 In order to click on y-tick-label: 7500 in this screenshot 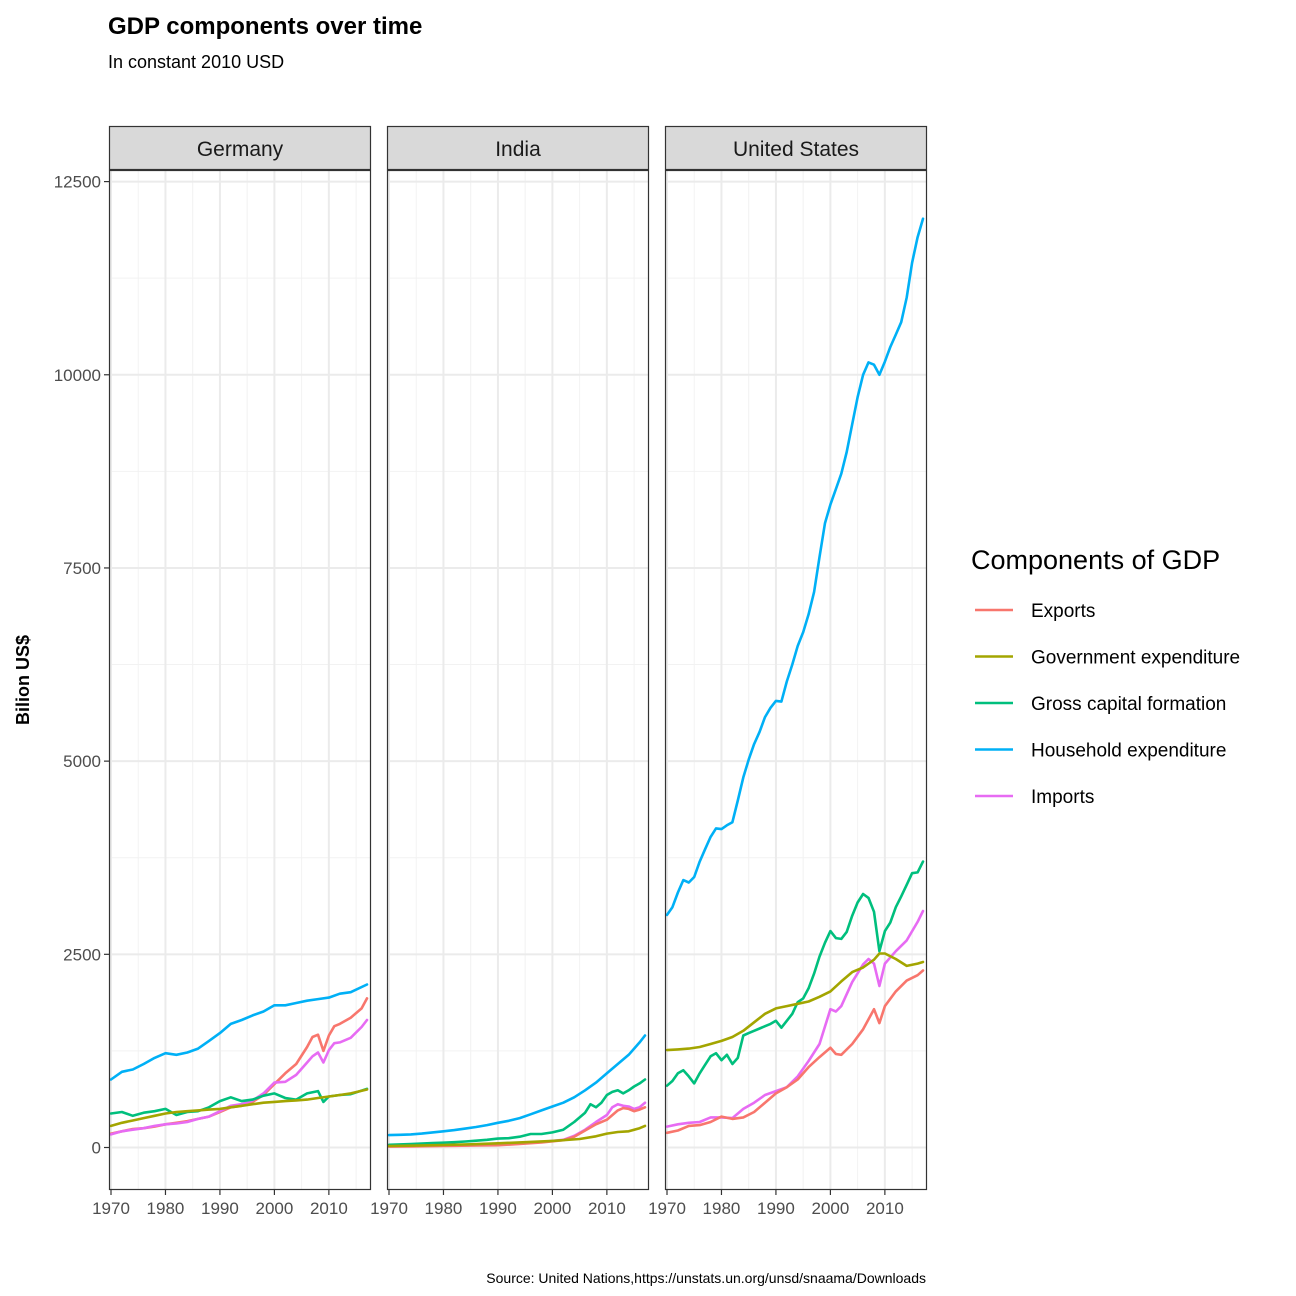, I will do `click(82, 568)`.